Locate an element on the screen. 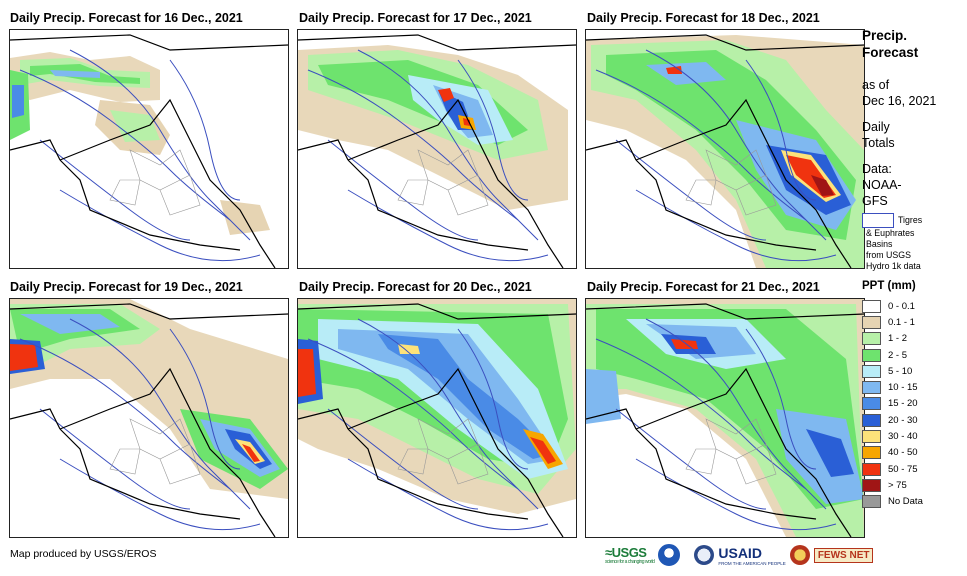  panel-title-dec19: Daily Precip. Forecast for 19 Dec., 2021 is located at coordinates (126, 287).